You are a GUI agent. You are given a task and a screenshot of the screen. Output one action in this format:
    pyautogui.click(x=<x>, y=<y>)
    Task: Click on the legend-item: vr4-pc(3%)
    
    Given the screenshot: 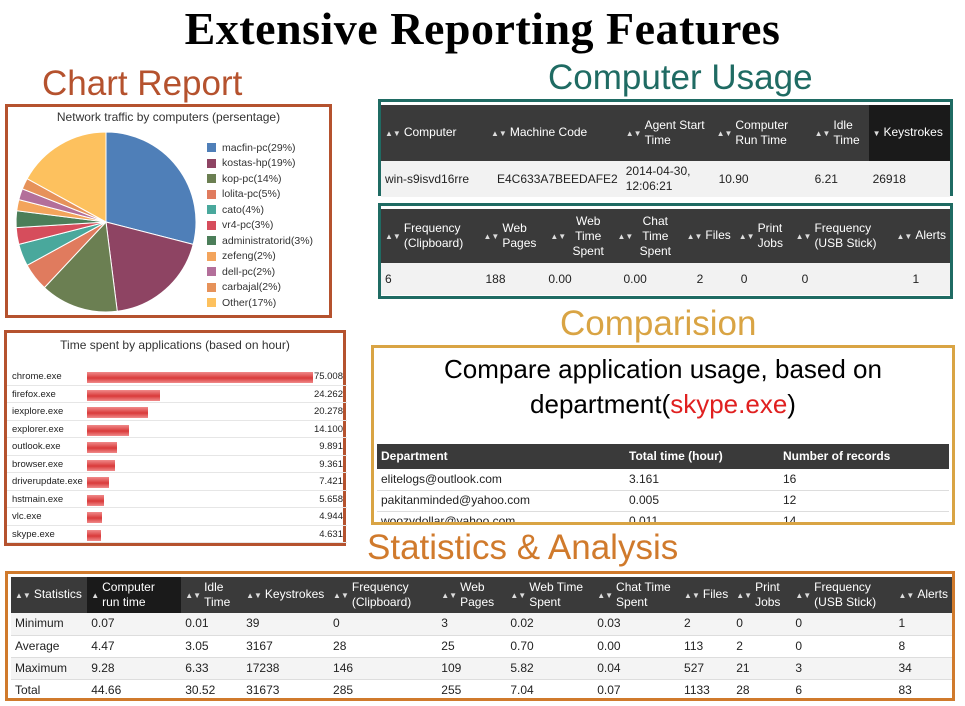 What is the action you would take?
    pyautogui.click(x=260, y=226)
    